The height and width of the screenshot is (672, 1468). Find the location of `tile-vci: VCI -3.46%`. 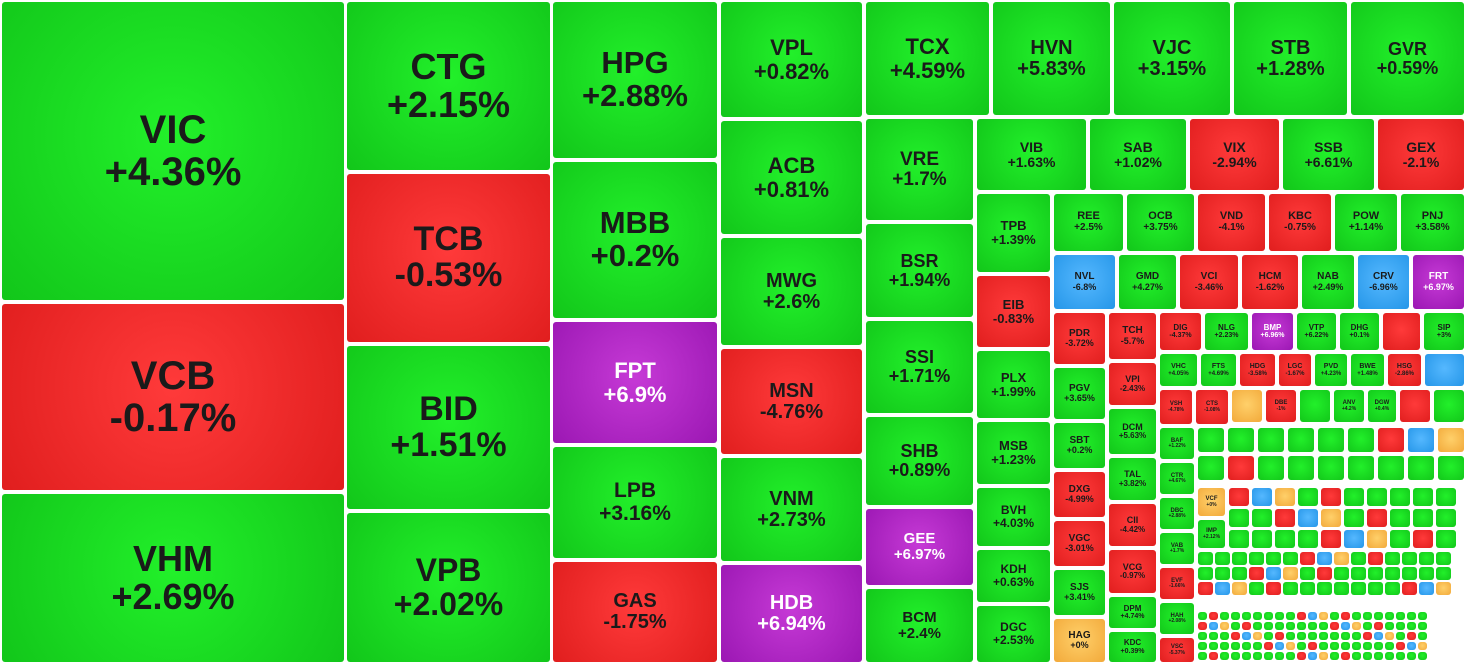

tile-vci: VCI -3.46% is located at coordinates (1209, 282).